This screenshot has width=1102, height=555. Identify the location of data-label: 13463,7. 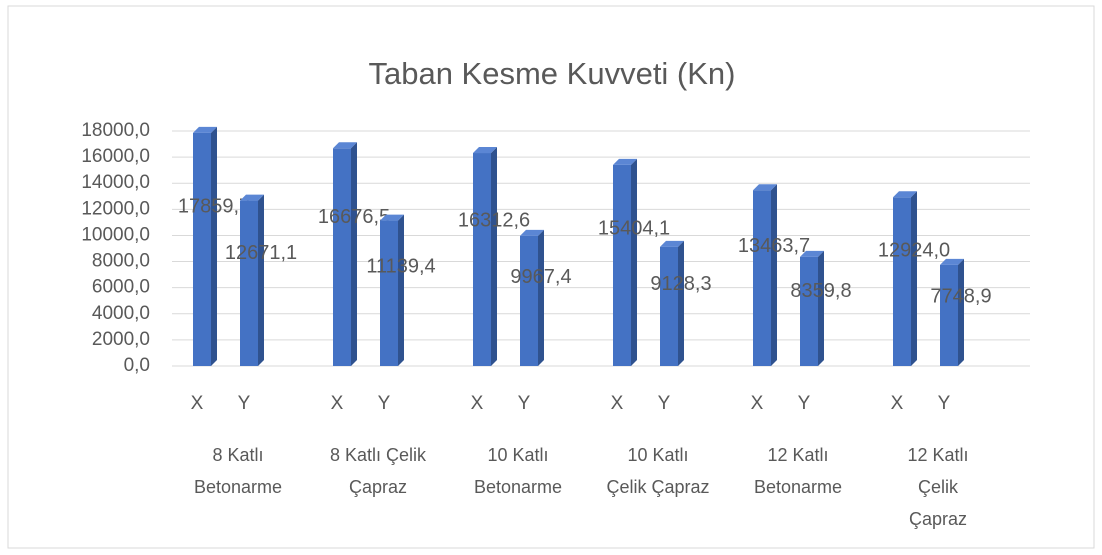
(774, 246).